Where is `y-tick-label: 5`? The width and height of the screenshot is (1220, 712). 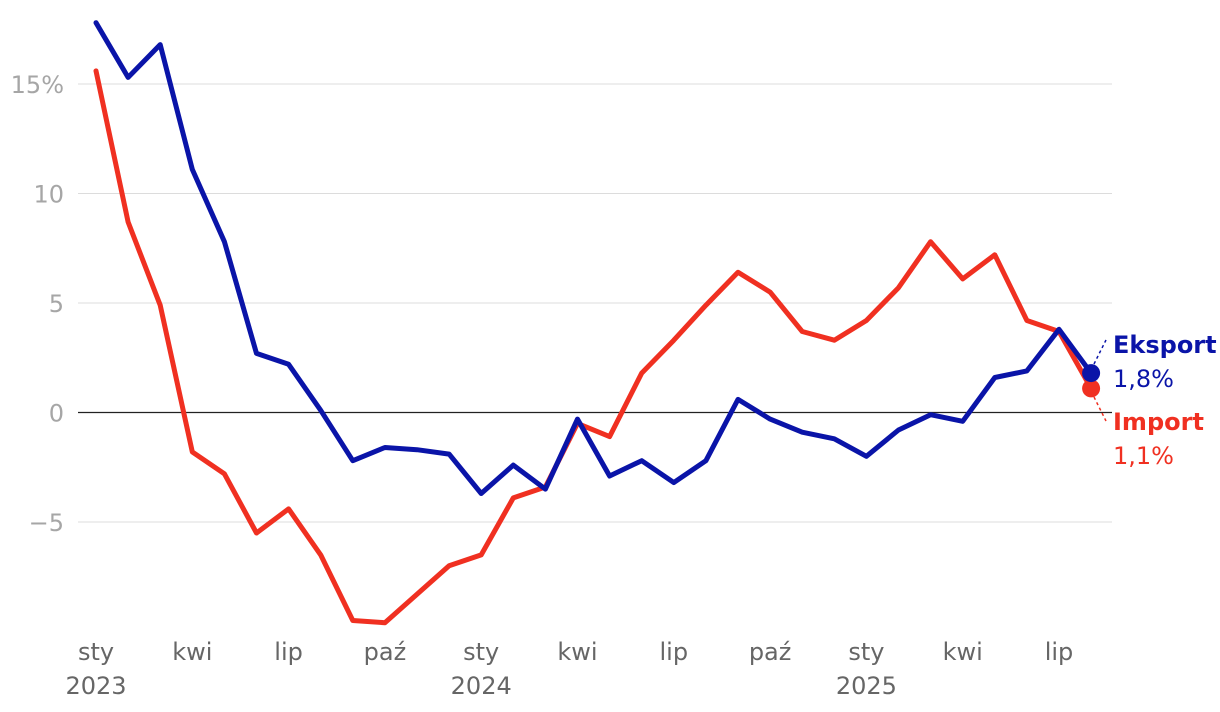
y-tick-label: 5 is located at coordinates (56, 304).